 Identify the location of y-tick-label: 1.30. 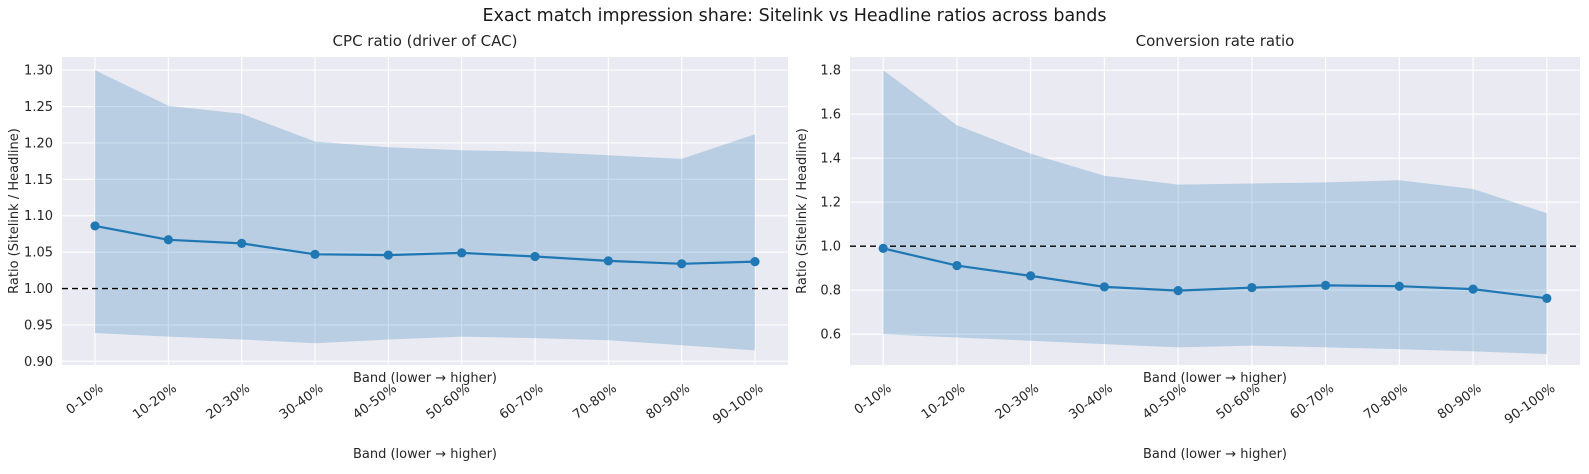
(38, 71).